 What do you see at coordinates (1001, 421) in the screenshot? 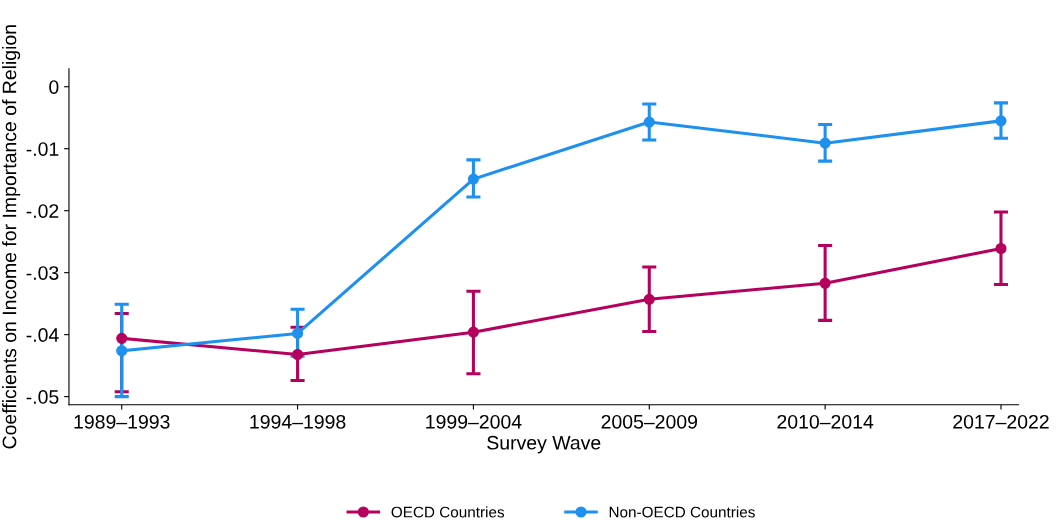
I see `x-tick-label: 2017–2022` at bounding box center [1001, 421].